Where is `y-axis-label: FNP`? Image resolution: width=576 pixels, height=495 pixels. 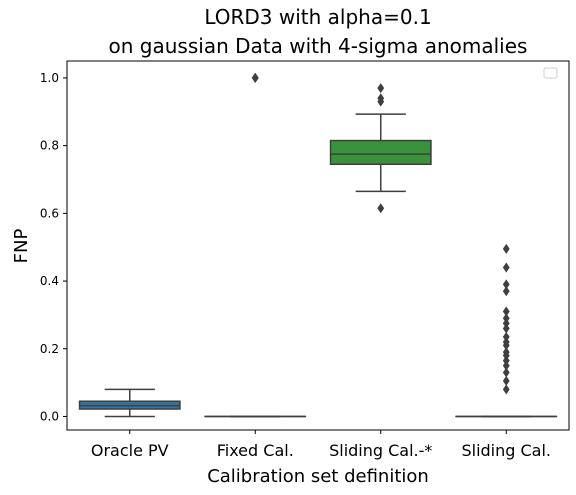
y-axis-label: FNP is located at coordinates (21, 246).